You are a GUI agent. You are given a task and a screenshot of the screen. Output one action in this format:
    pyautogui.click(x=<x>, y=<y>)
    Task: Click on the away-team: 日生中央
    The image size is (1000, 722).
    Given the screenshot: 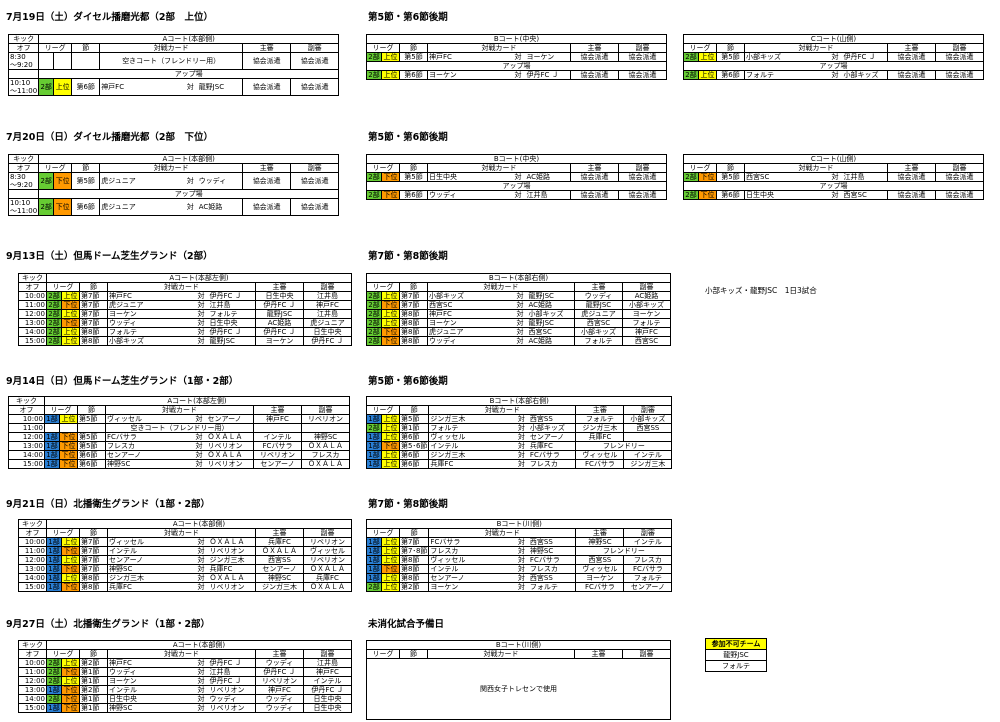 What is the action you would take?
    pyautogui.click(x=232, y=323)
    